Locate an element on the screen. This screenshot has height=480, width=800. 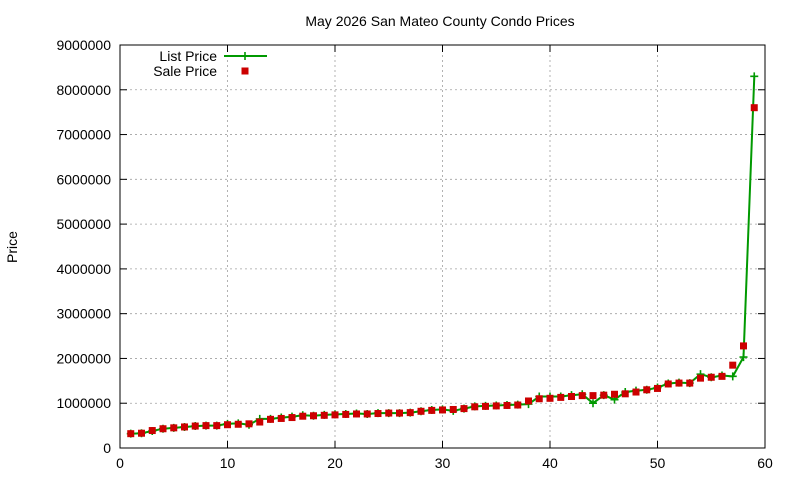
x-tick-label: 40 is located at coordinates (550, 463).